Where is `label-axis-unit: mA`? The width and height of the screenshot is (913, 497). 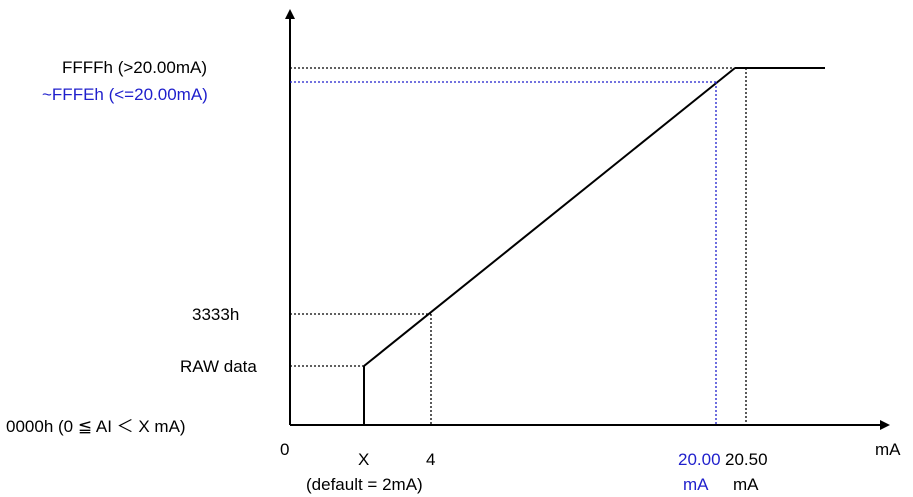 label-axis-unit: mA is located at coordinates (888, 449).